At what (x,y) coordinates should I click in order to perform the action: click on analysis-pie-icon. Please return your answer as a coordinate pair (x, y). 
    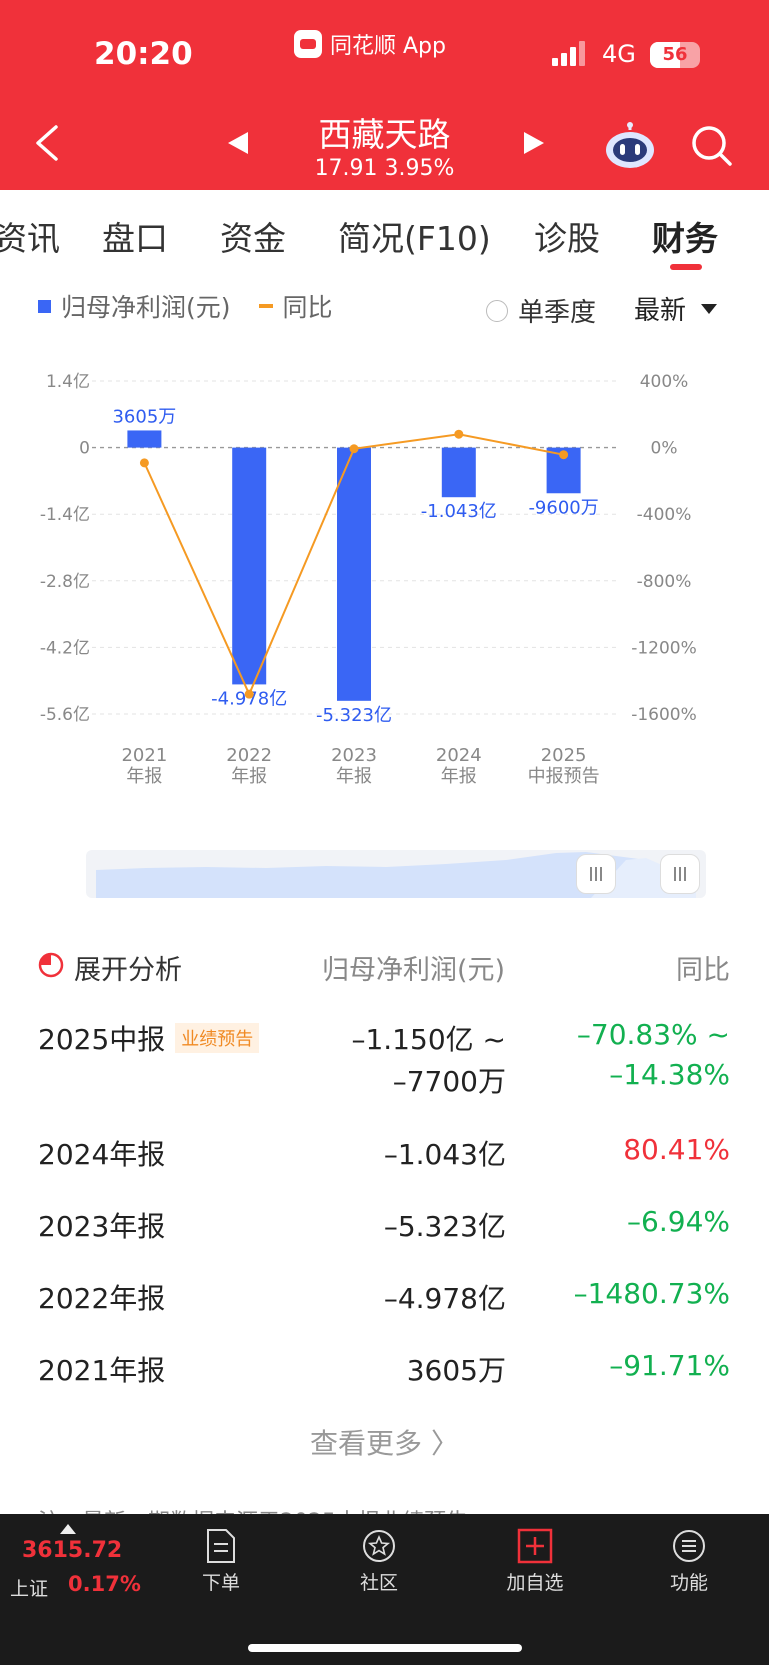
    Looking at the image, I should click on (51, 965).